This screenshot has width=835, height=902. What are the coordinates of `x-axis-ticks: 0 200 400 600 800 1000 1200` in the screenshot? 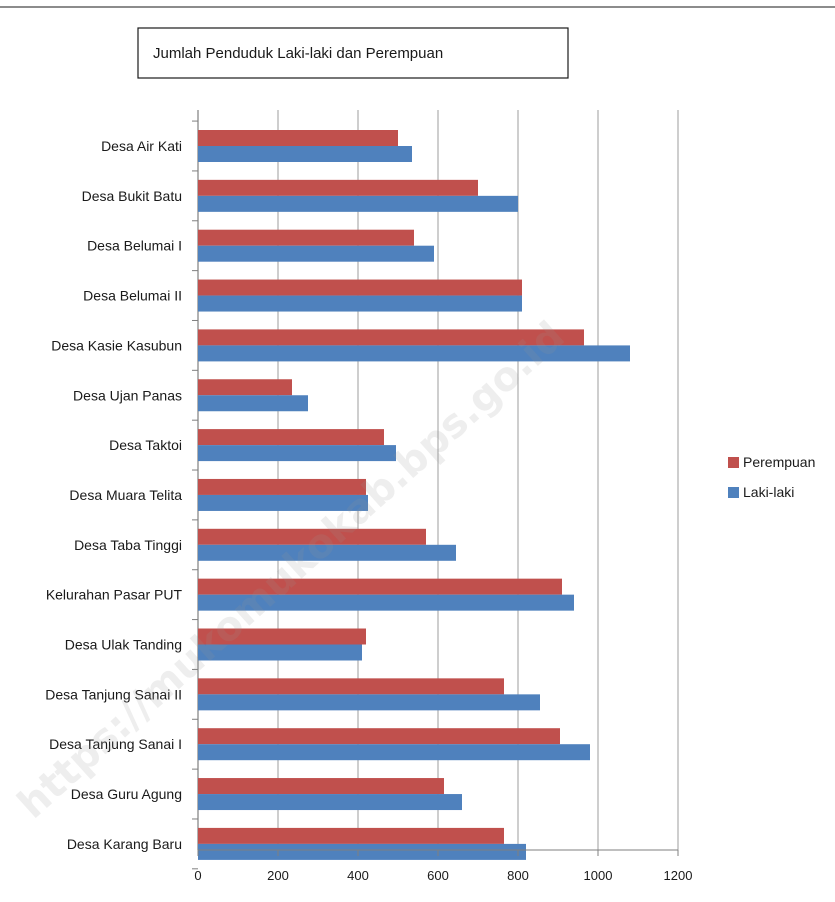 It's located at (443, 866).